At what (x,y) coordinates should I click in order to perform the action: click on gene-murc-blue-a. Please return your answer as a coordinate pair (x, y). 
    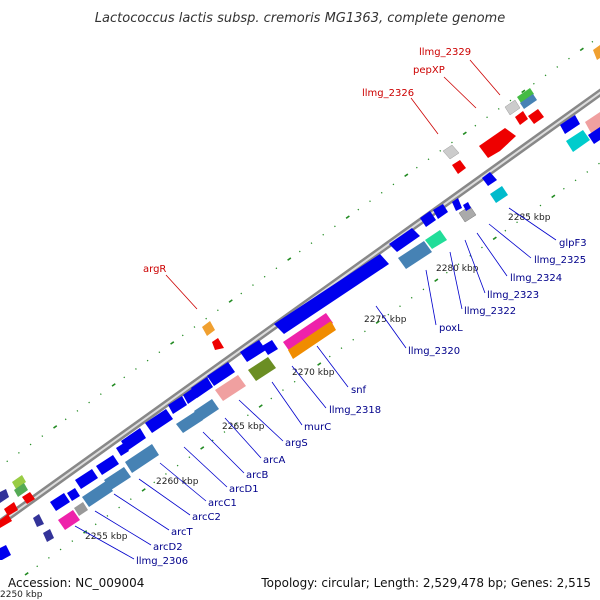
    Looking at the image, I should click on (253, 351).